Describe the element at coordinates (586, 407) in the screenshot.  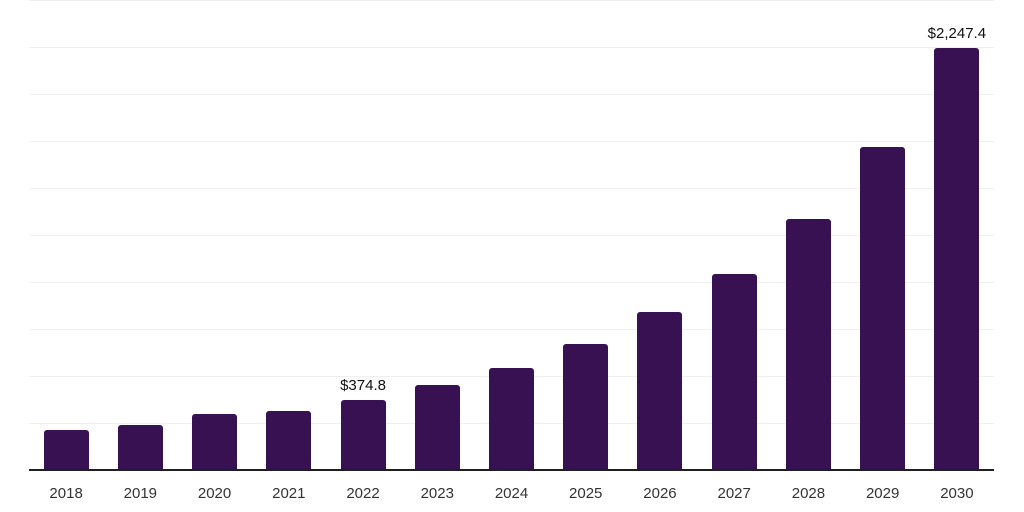
I see `bar-2025` at that location.